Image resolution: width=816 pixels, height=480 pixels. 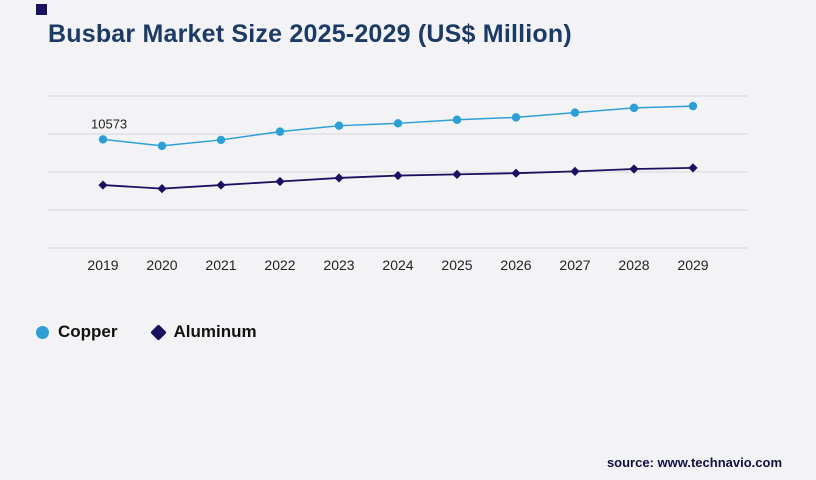 I want to click on legend-item-aluminum: Aluminum, so click(x=203, y=332).